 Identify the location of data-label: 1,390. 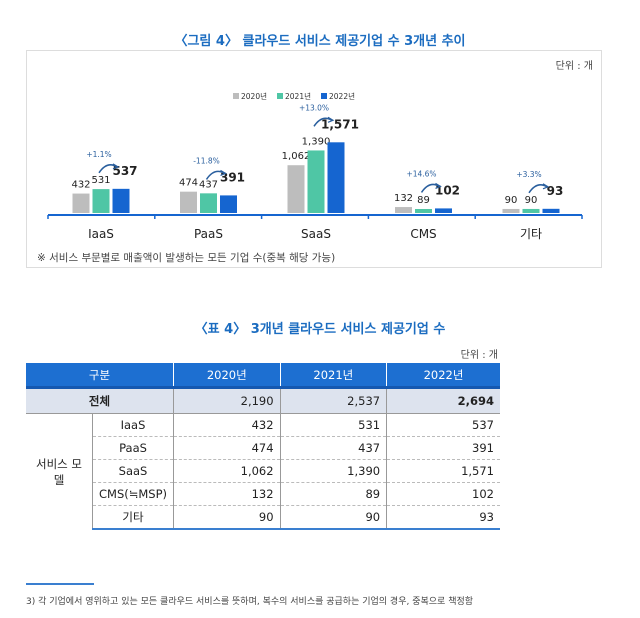
(316, 141).